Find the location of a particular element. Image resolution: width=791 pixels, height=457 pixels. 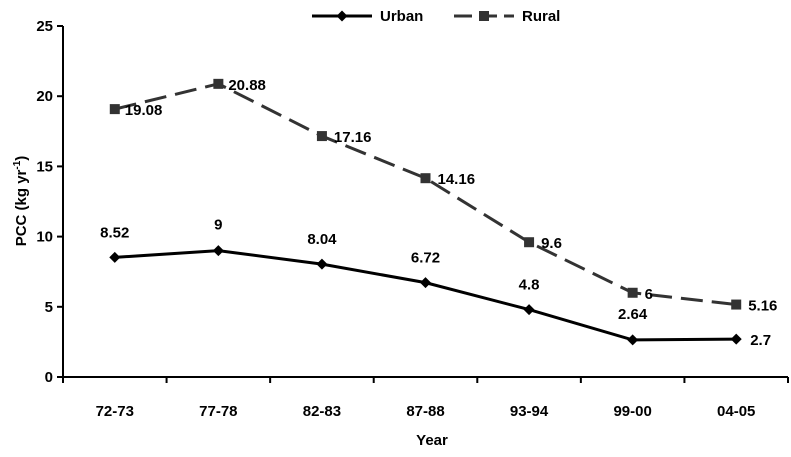

x-axis-title: Year is located at coordinates (432, 440).